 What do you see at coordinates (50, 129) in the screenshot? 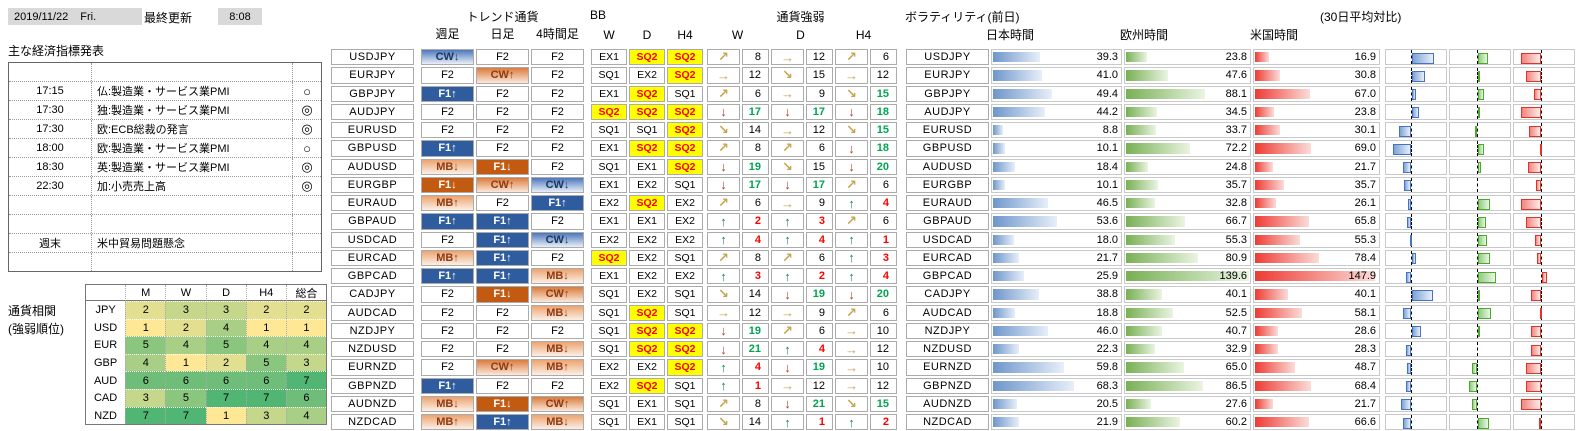
I see `econ-time: 17:30` at bounding box center [50, 129].